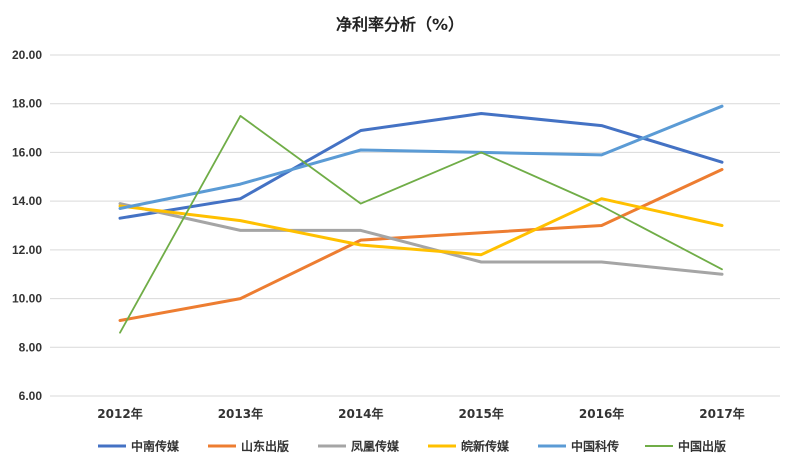 The width and height of the screenshot is (800, 467). What do you see at coordinates (27, 55) in the screenshot?
I see `y-tick-label: 20.00` at bounding box center [27, 55].